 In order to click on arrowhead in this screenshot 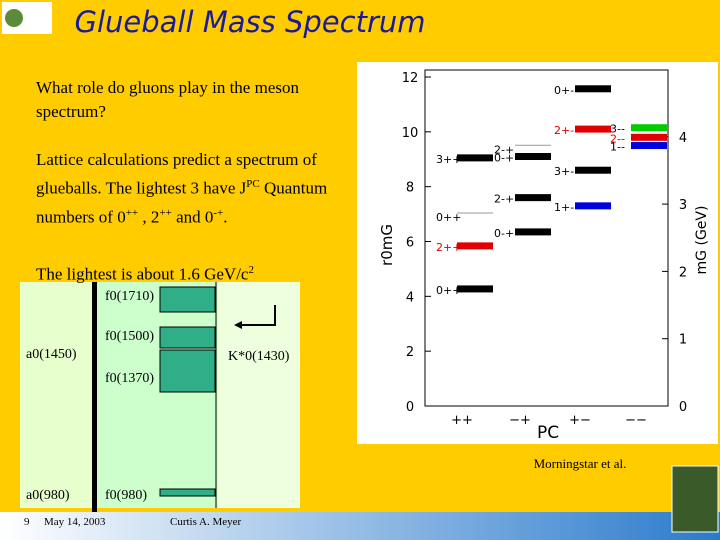, I will do `click(238, 325)`.